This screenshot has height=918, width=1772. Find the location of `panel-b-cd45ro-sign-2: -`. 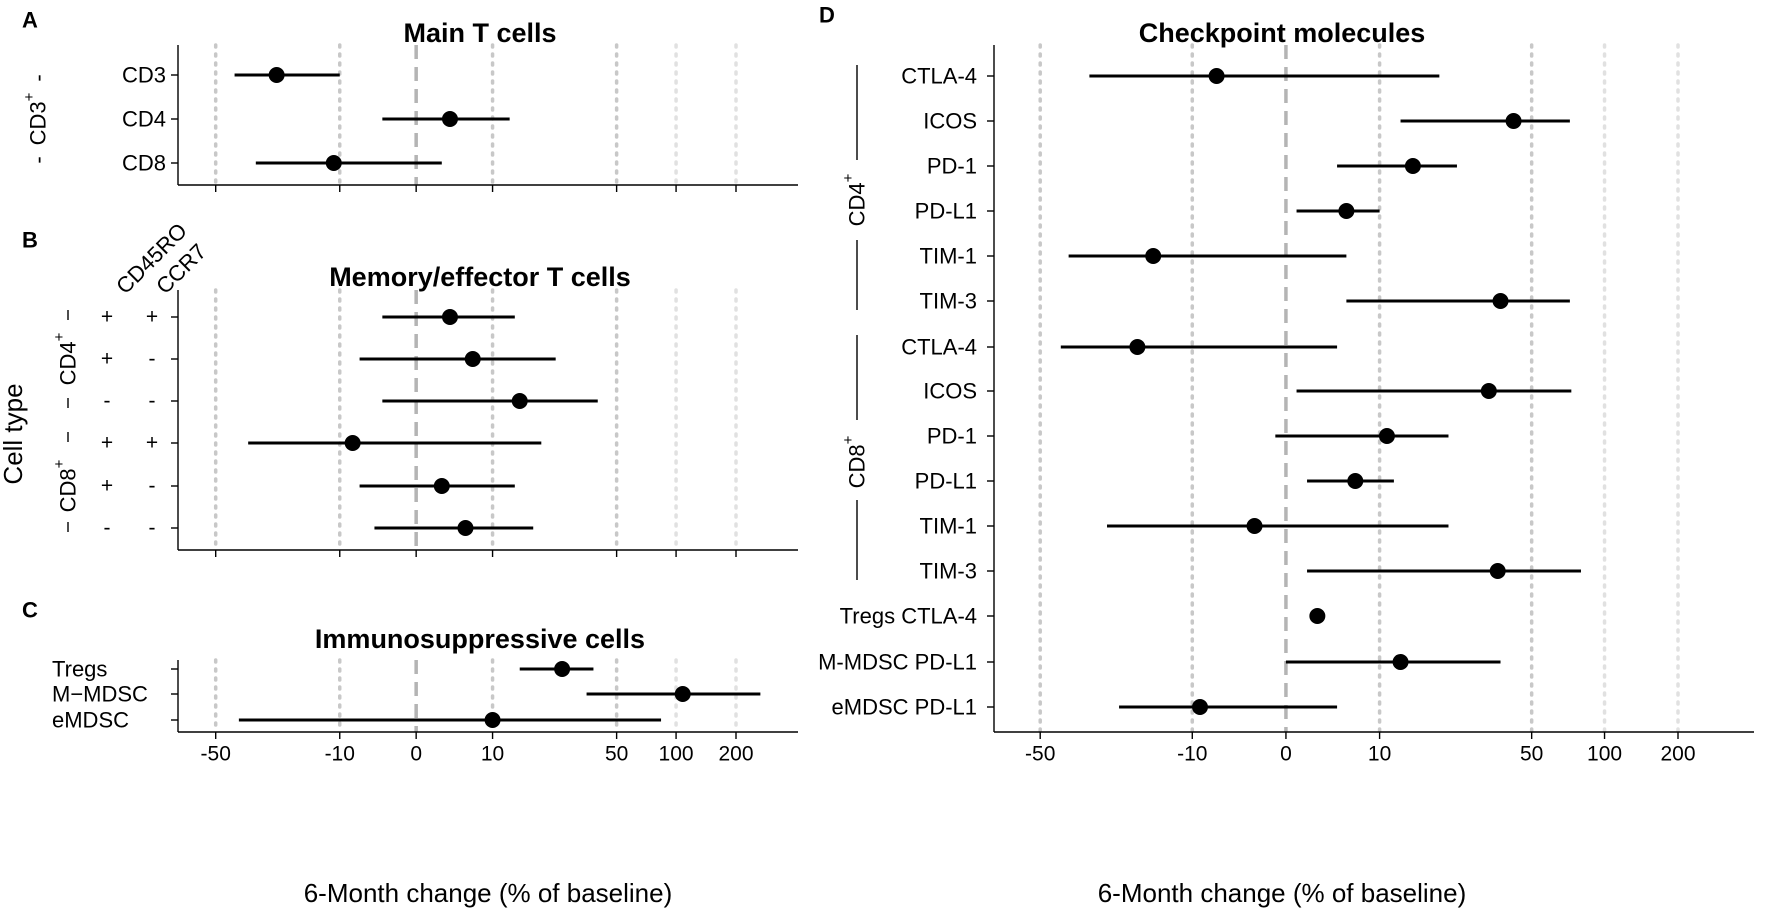

panel-b-cd45ro-sign-2: - is located at coordinates (107, 401).